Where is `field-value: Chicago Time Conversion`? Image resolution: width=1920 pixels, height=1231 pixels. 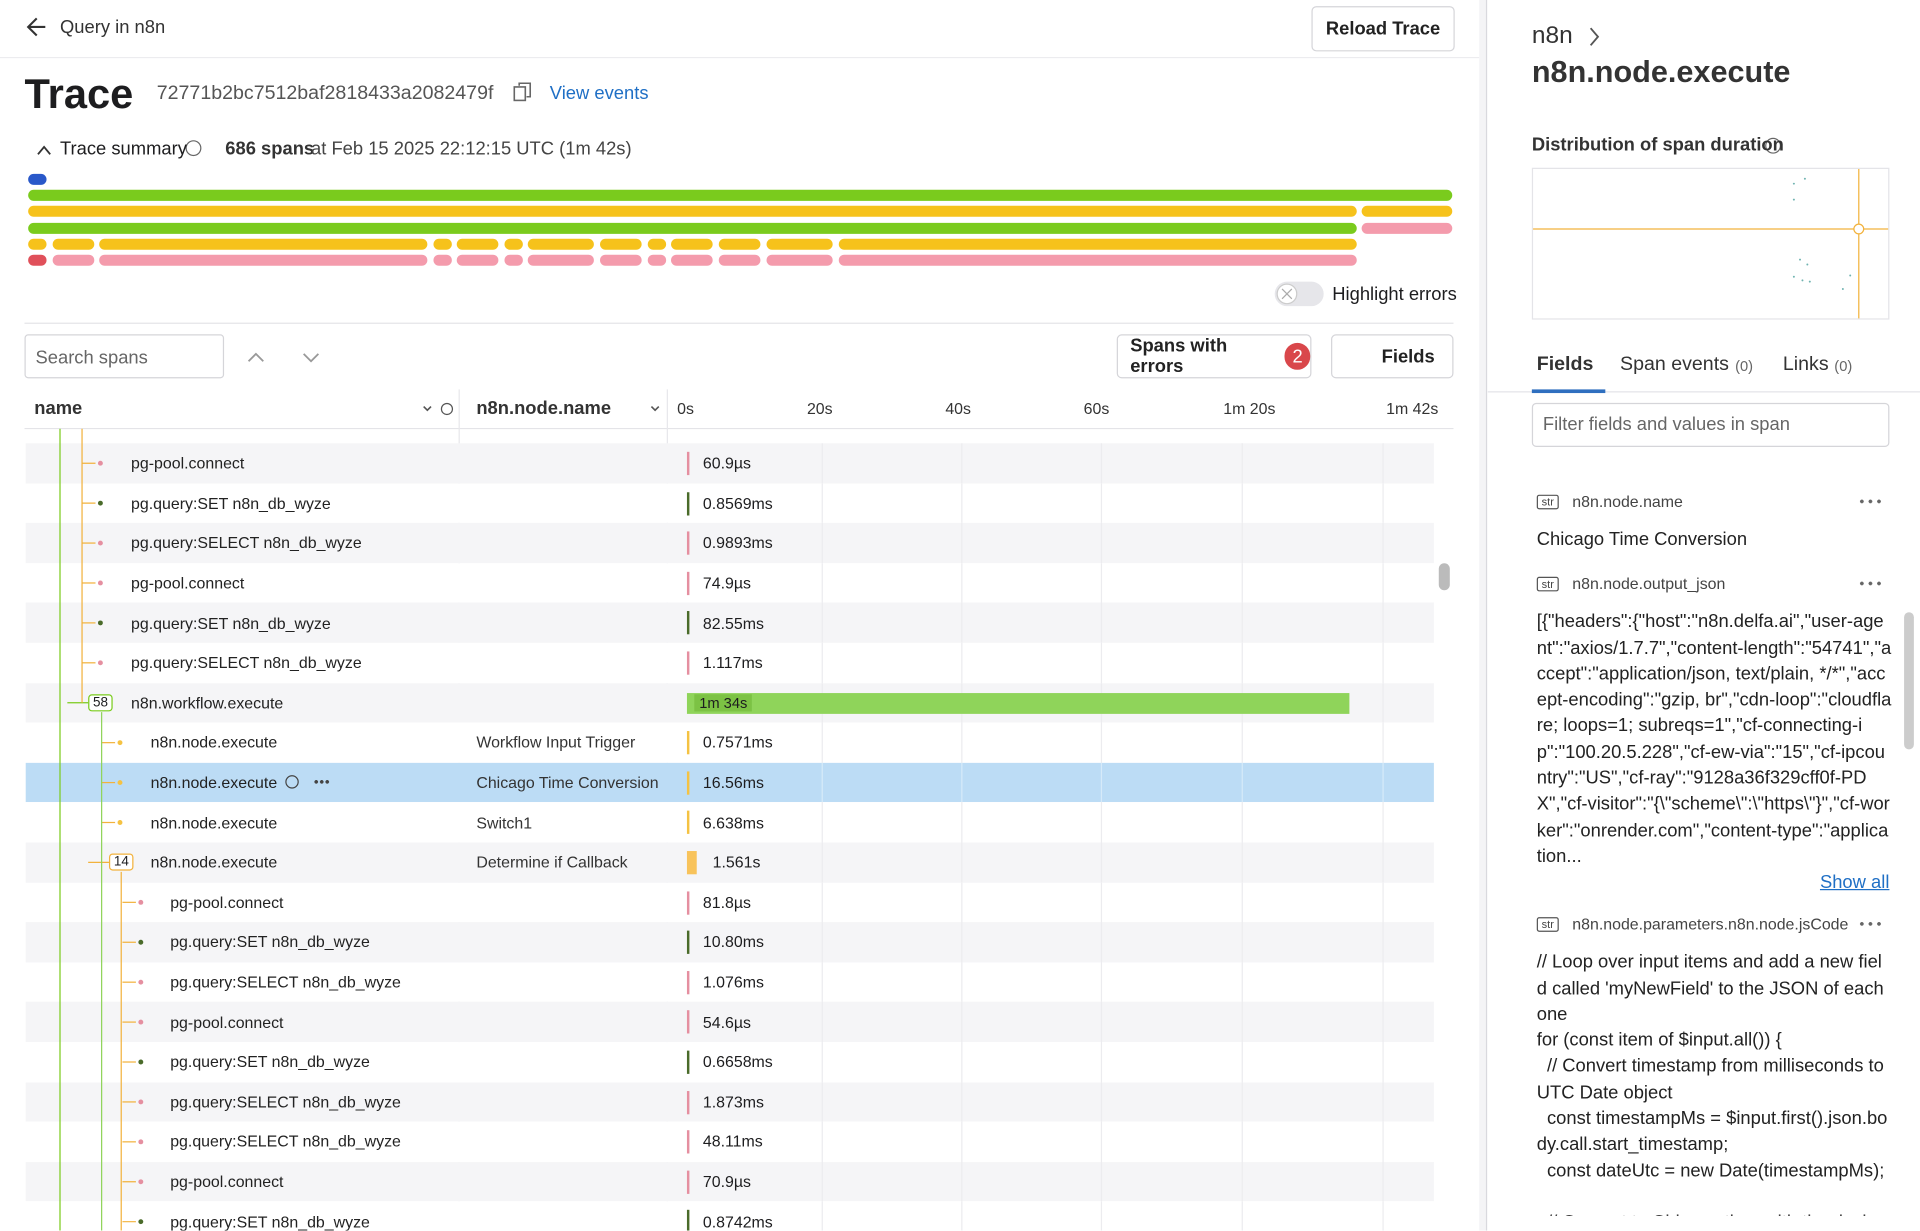
field-value: Chicago Time Conversion is located at coordinates (1642, 539).